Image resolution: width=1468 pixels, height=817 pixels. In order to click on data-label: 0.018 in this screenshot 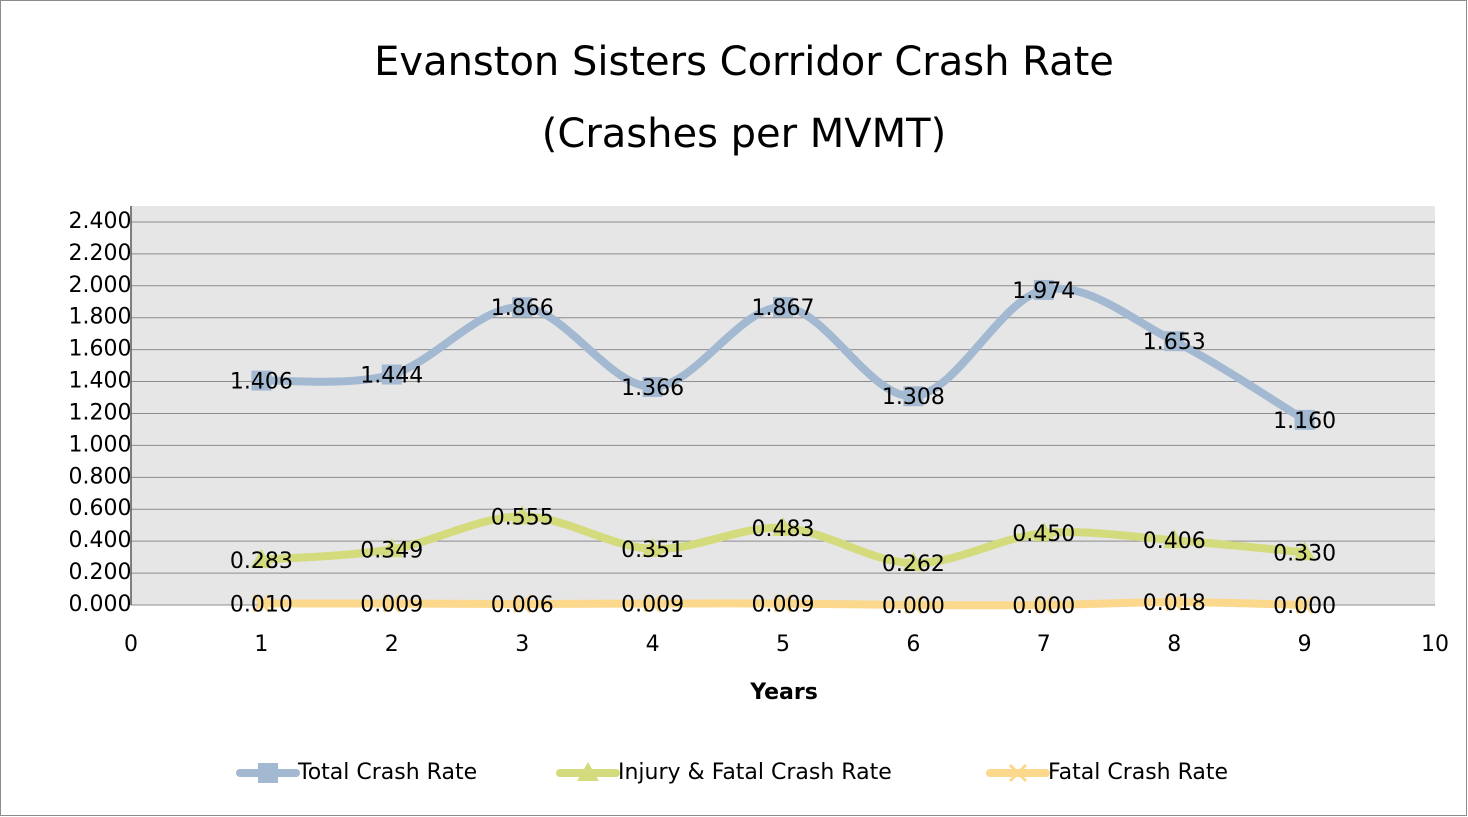, I will do `click(1174, 603)`.